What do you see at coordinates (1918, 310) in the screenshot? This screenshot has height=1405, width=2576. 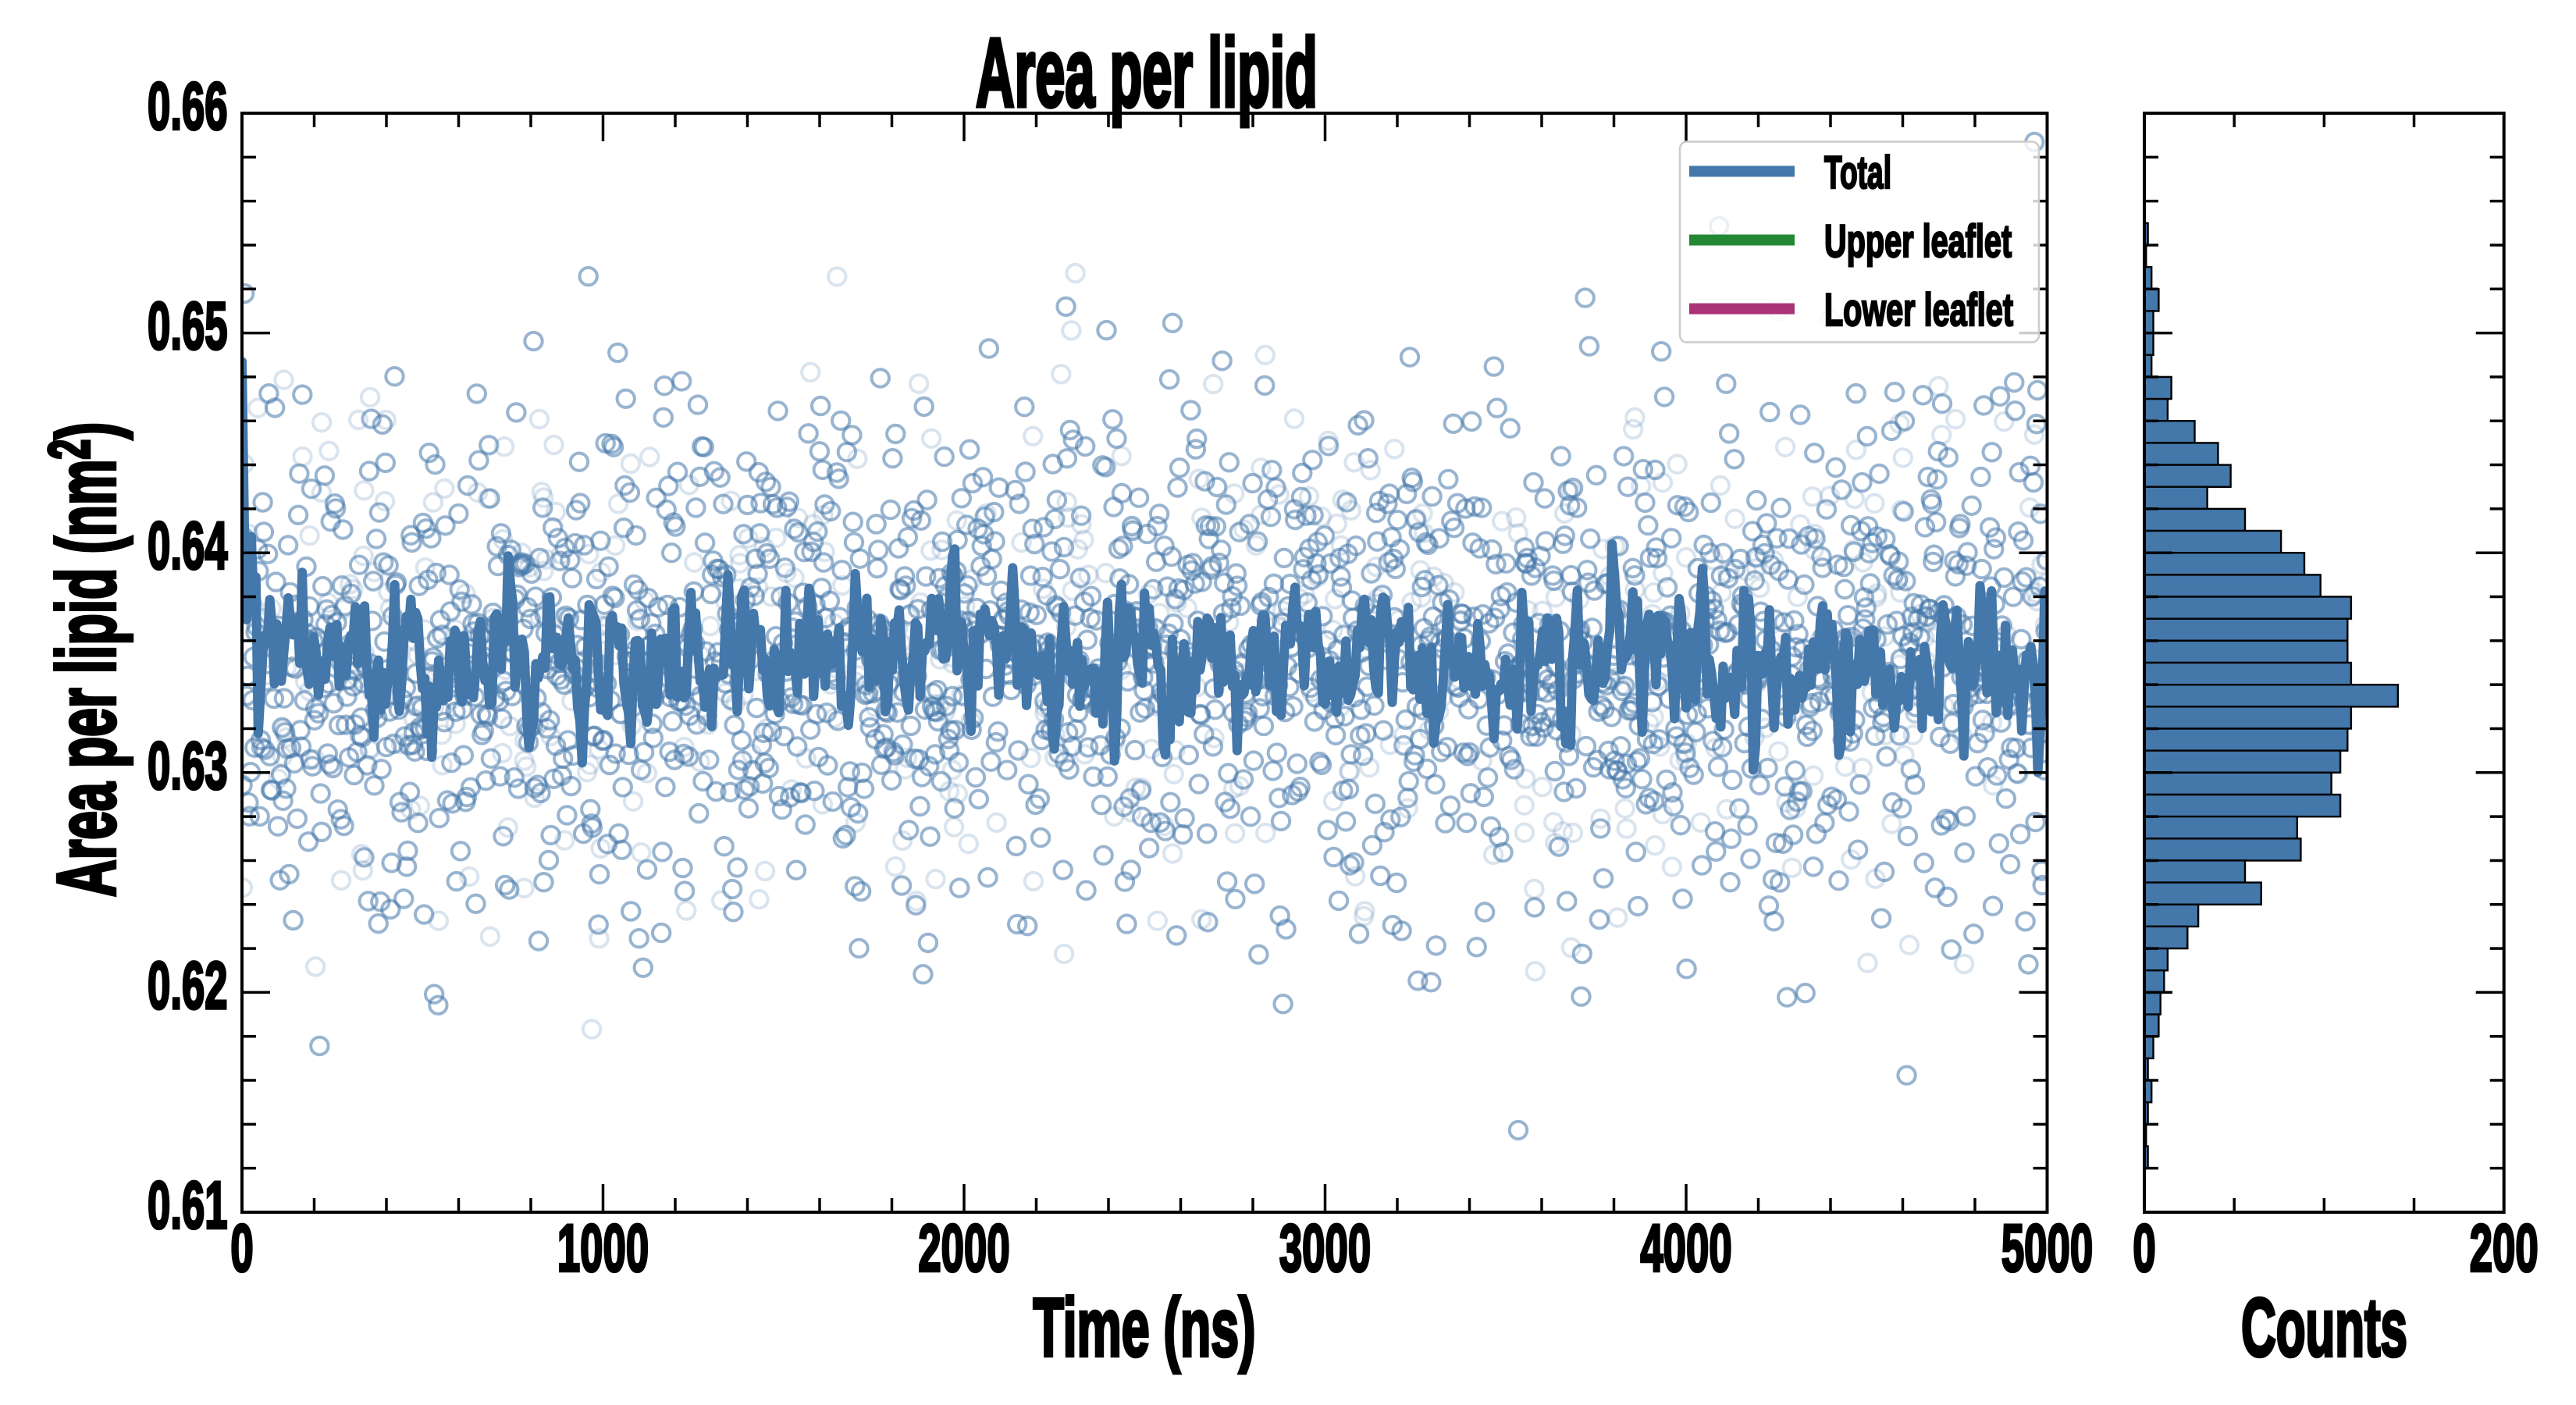 I see `svg-text: Lower leaflet` at bounding box center [1918, 310].